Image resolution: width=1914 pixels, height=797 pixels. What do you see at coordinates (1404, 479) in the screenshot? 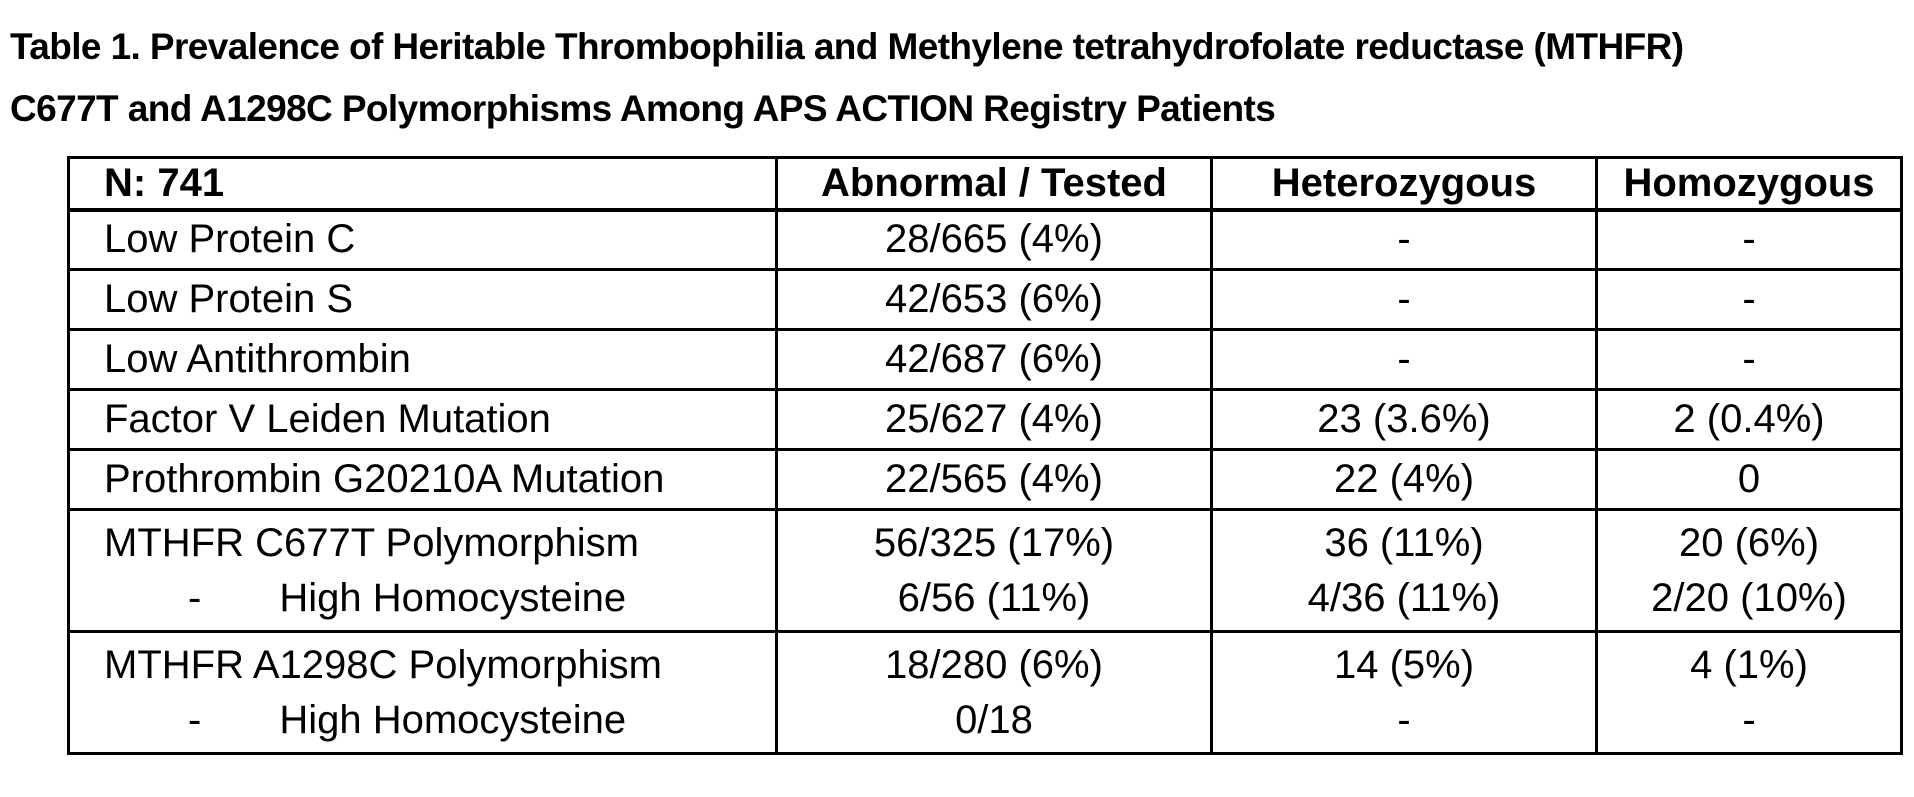
I see `cell-heterozygous: 22 (4%)` at bounding box center [1404, 479].